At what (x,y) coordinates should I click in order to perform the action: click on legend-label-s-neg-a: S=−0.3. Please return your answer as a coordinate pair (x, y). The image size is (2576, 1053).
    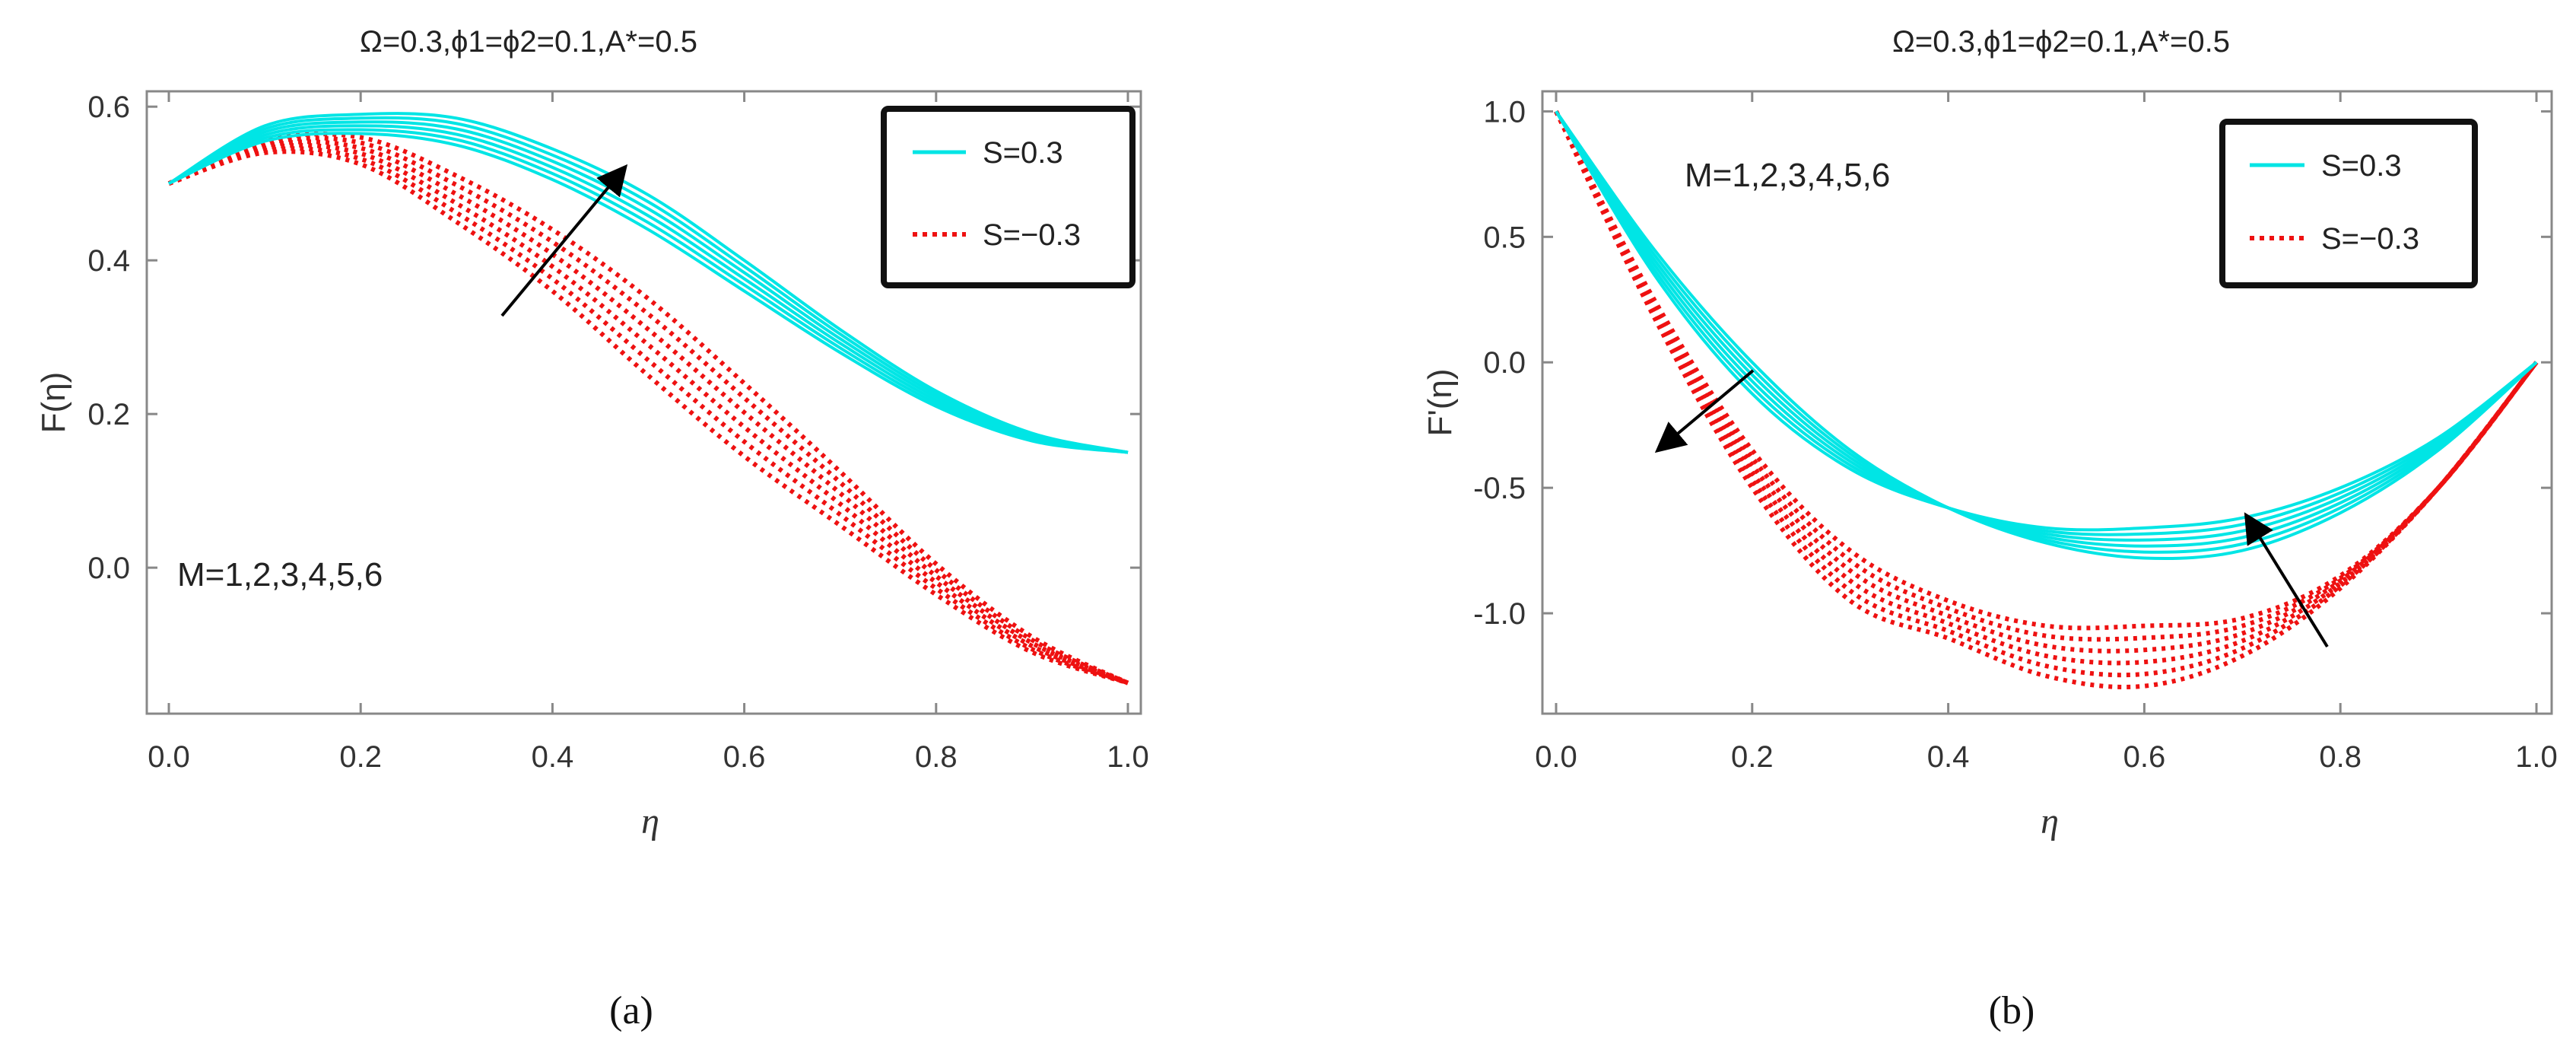
    Looking at the image, I should click on (1032, 235).